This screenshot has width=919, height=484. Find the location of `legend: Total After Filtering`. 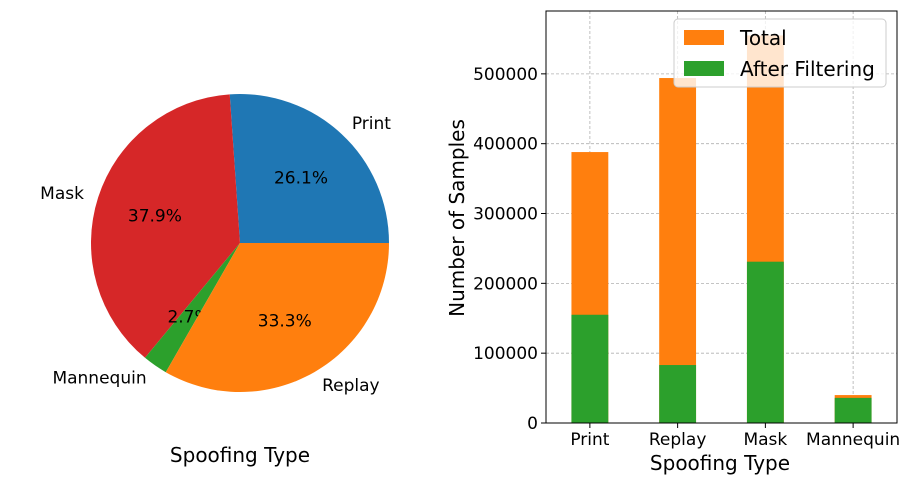

legend: Total After Filtering is located at coordinates (780, 53).